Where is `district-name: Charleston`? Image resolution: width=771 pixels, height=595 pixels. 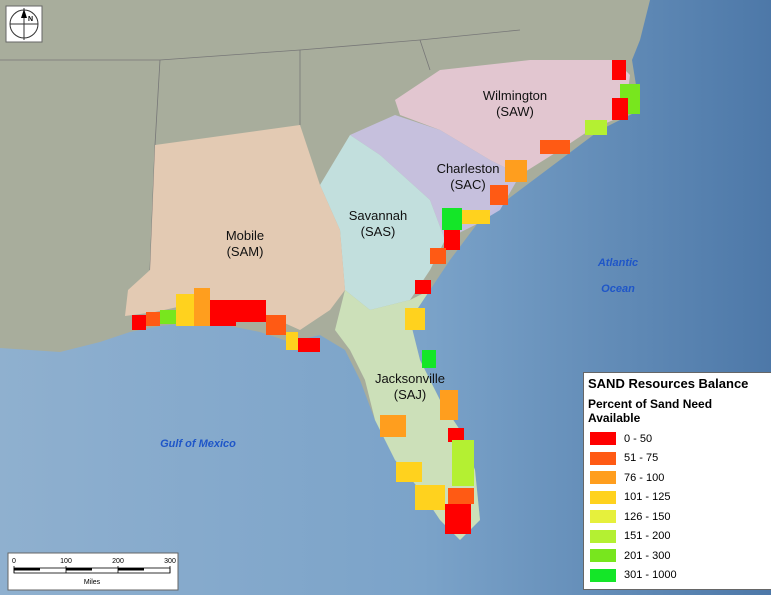 district-name: Charleston is located at coordinates (468, 168).